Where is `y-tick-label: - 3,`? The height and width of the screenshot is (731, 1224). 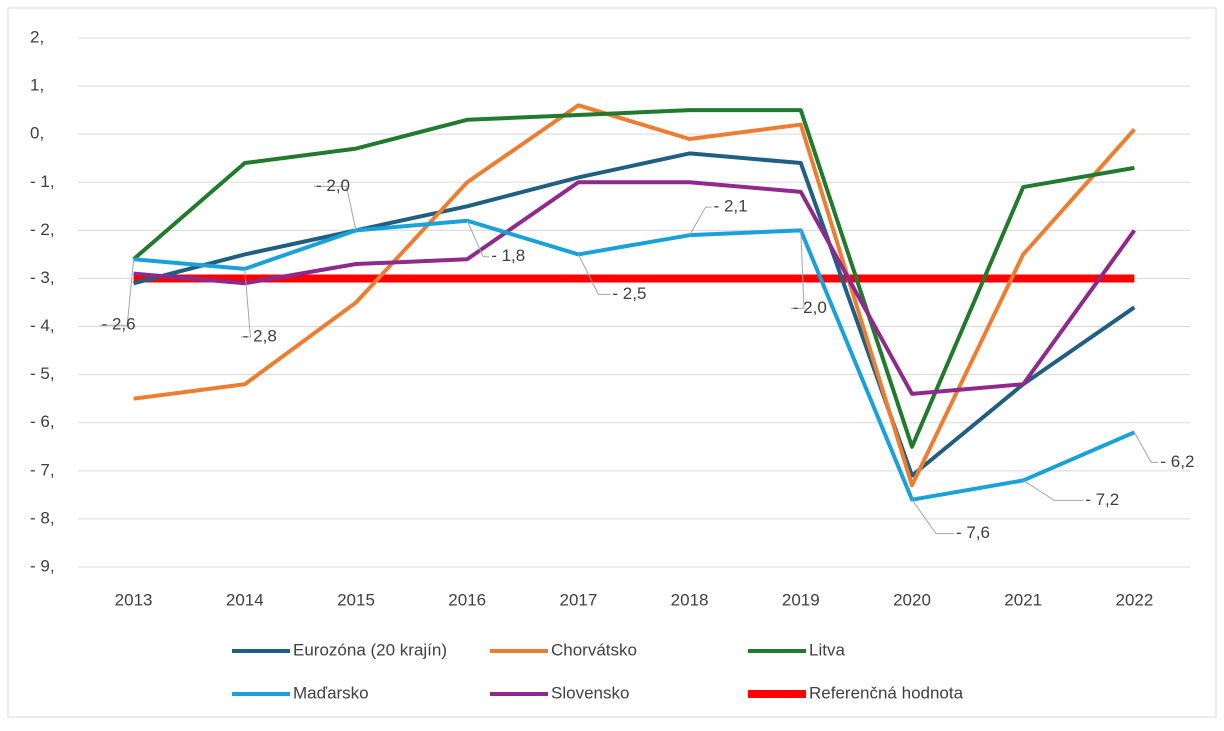
y-tick-label: - 3, is located at coordinates (42, 277).